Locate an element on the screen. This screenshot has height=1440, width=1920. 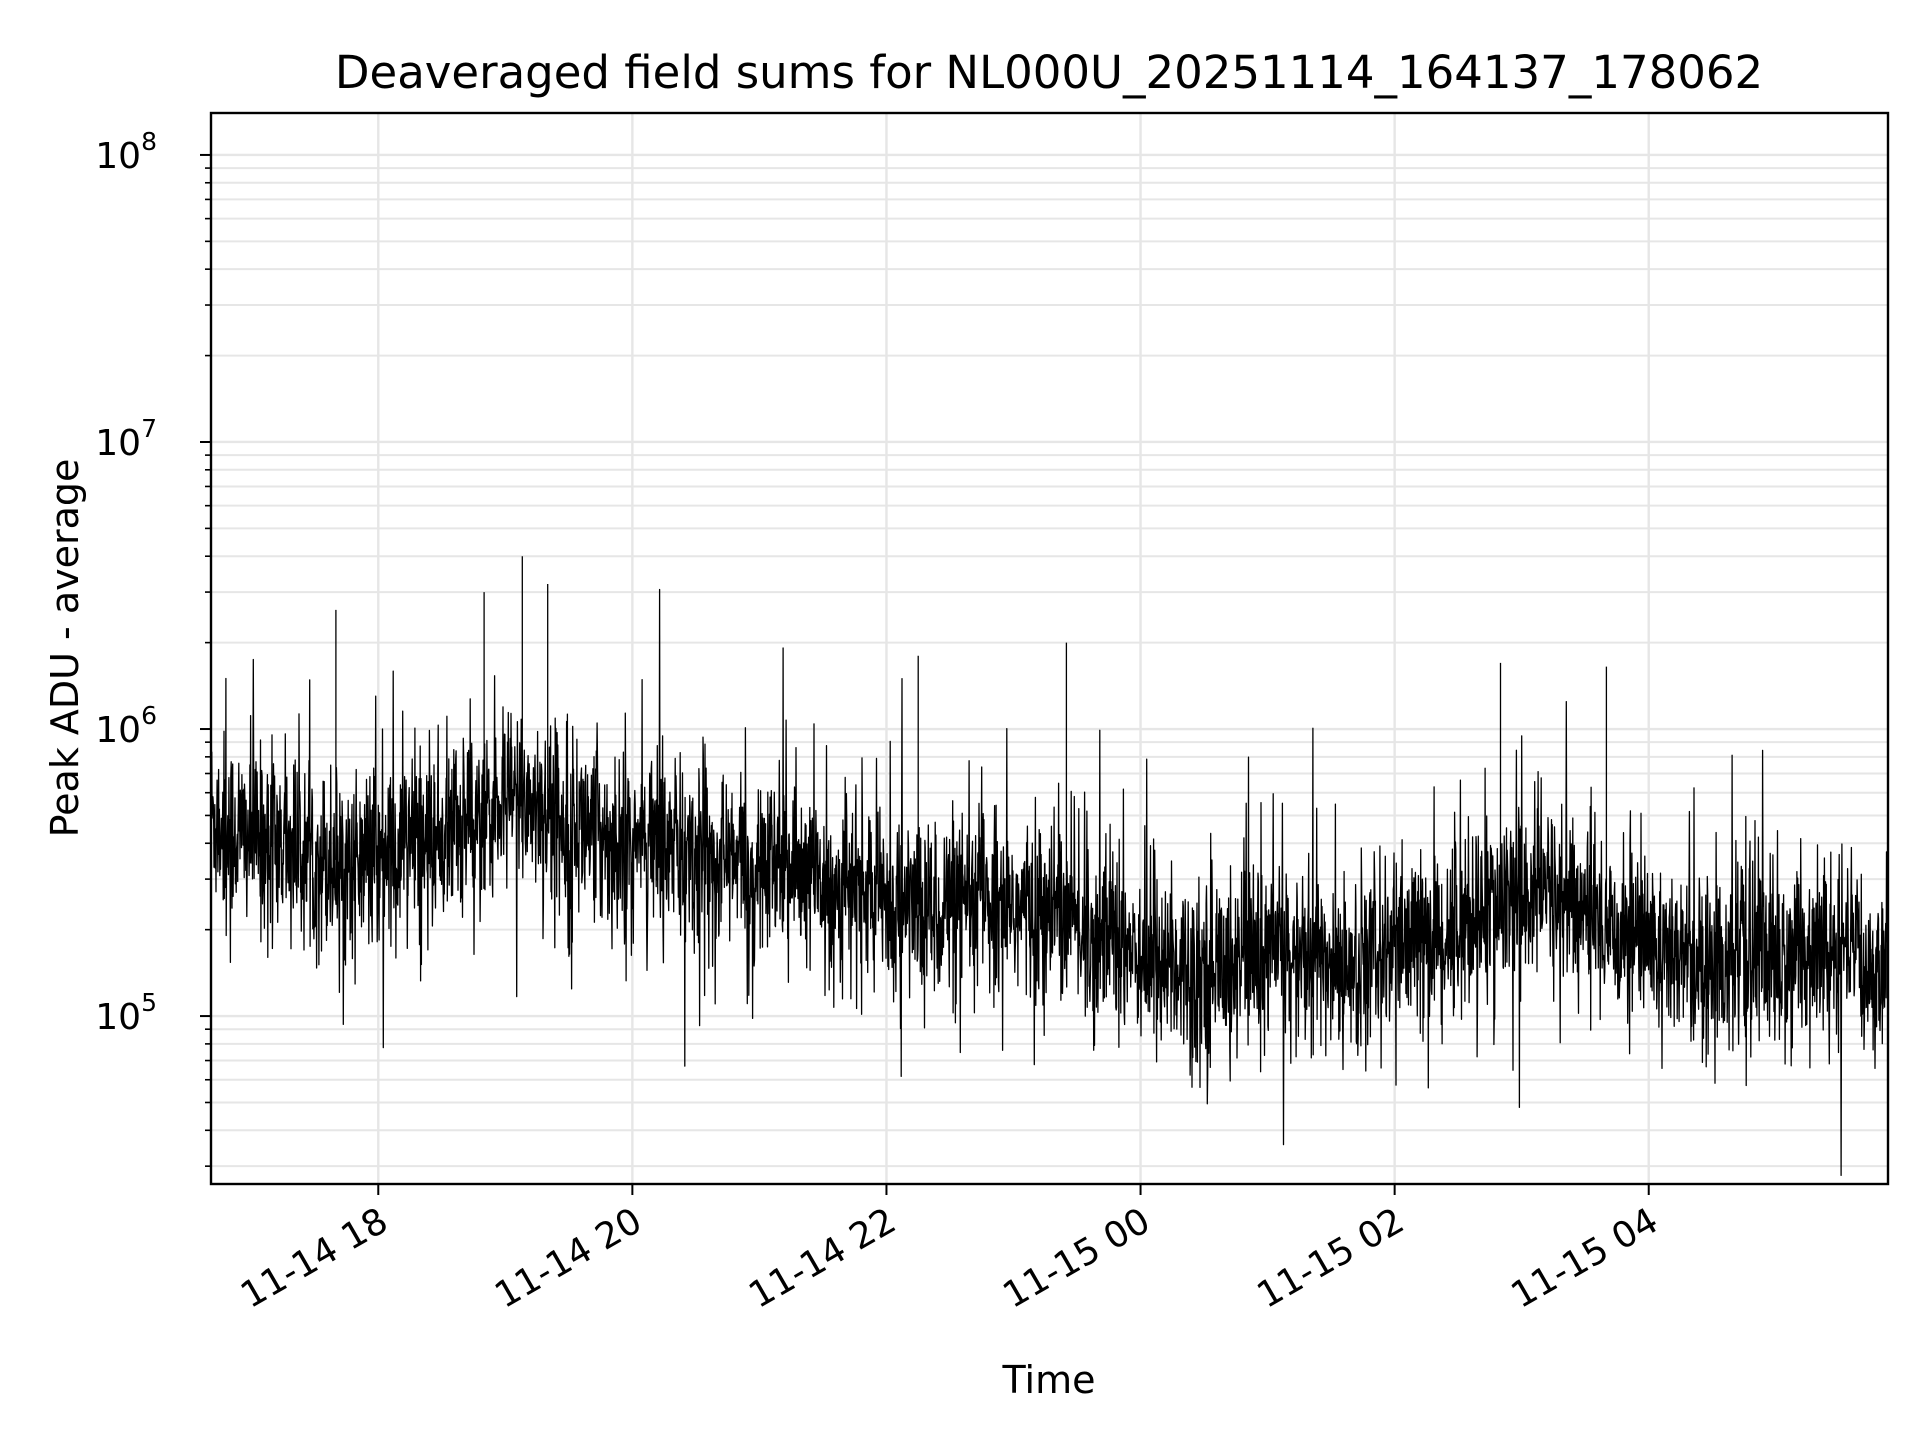
y-tick-label: 10⁷ is located at coordinates (126, 439).